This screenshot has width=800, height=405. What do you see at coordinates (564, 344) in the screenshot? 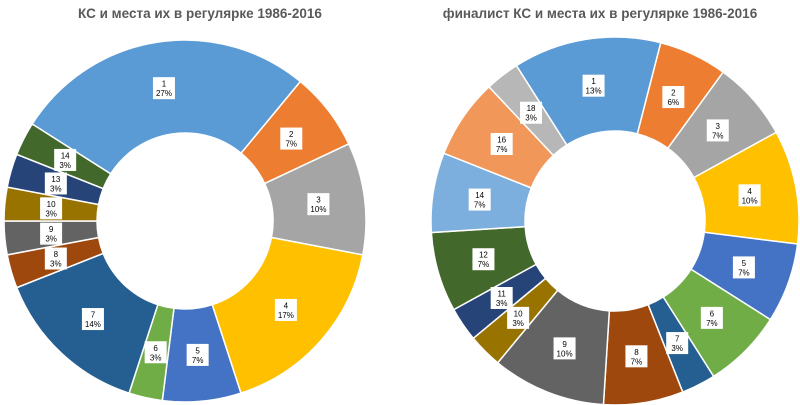
I see `right-label-category-9: 9` at bounding box center [564, 344].